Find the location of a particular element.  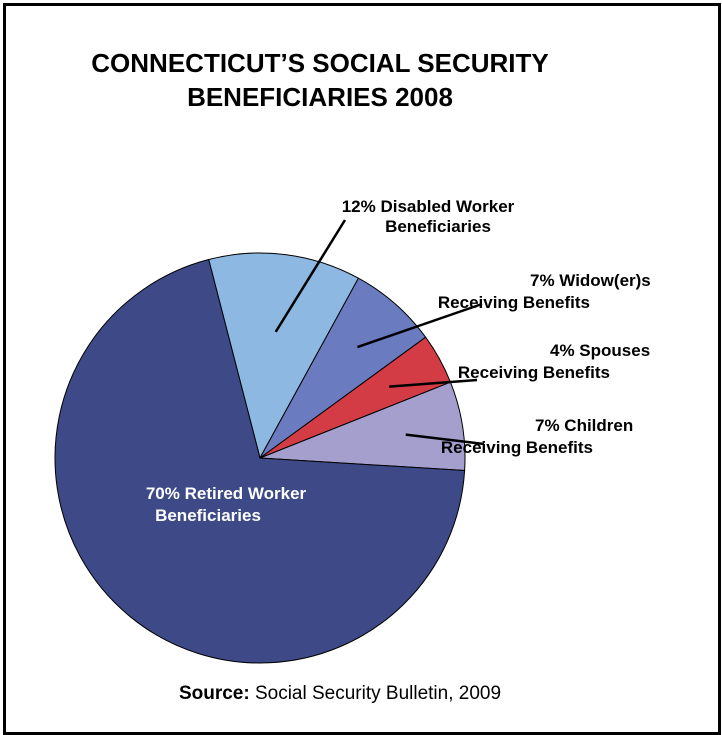

pie-slice-disabled-worker-beneficiaries is located at coordinates (284, 356).